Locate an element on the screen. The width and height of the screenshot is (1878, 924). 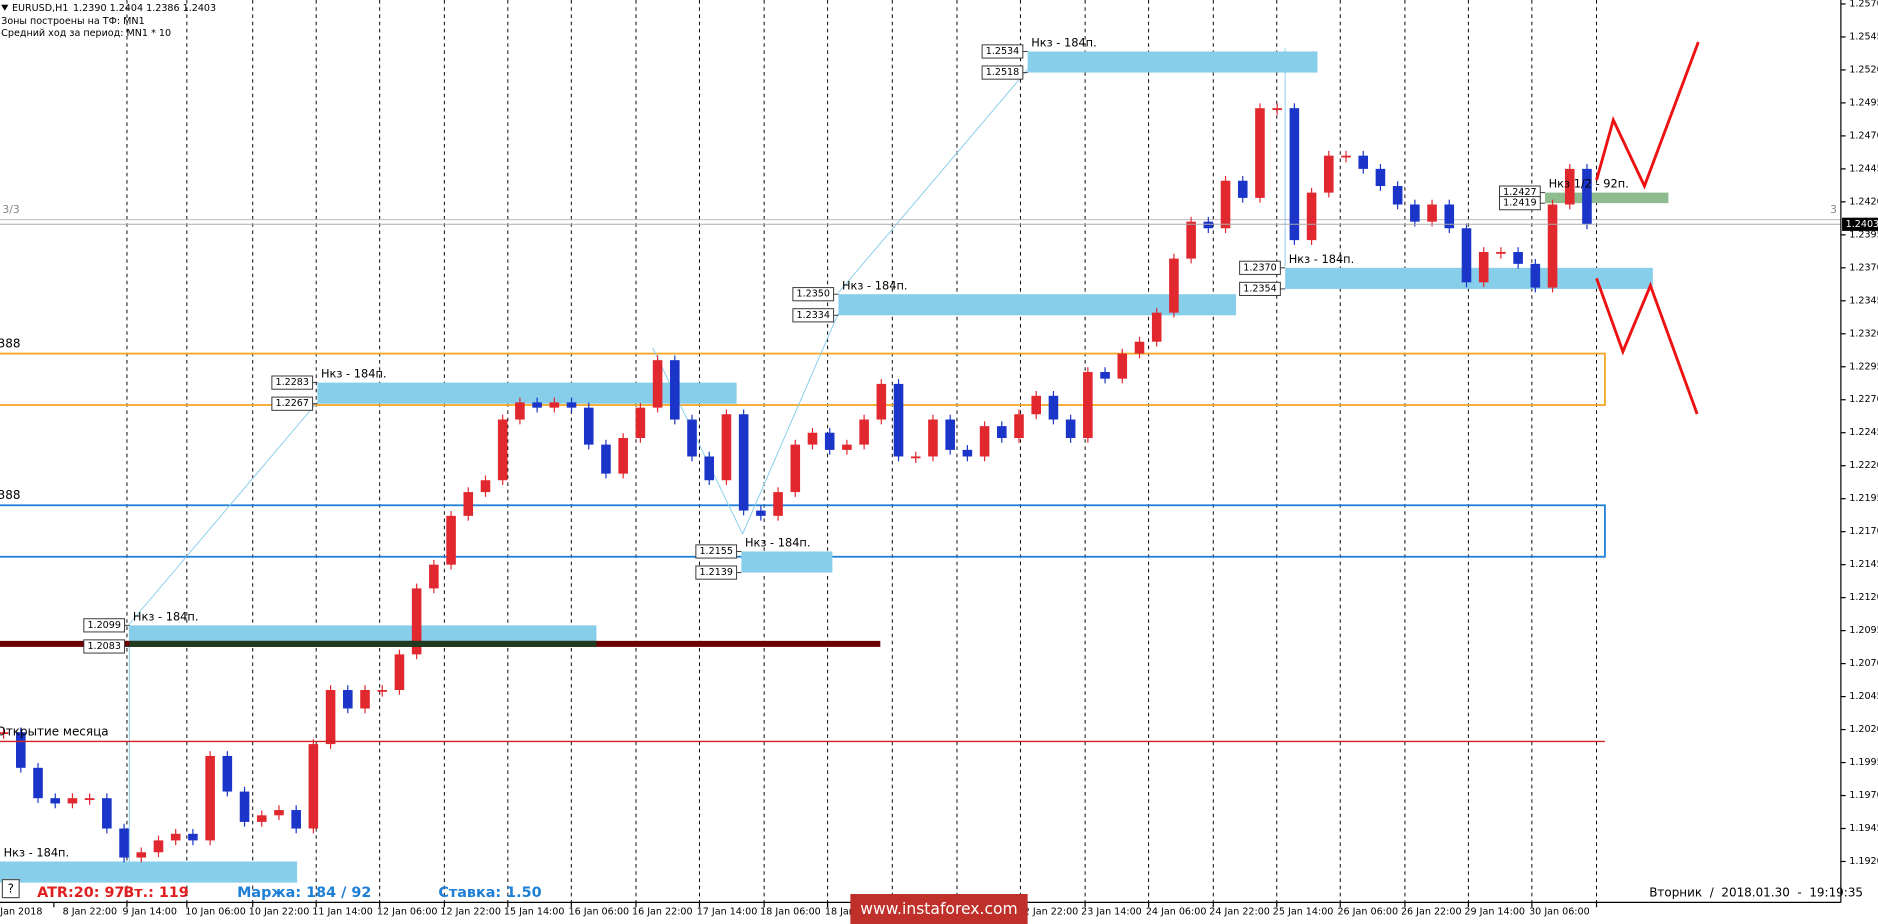
zones-note: Зоны построены на ТФ: MN1 is located at coordinates (72, 21).